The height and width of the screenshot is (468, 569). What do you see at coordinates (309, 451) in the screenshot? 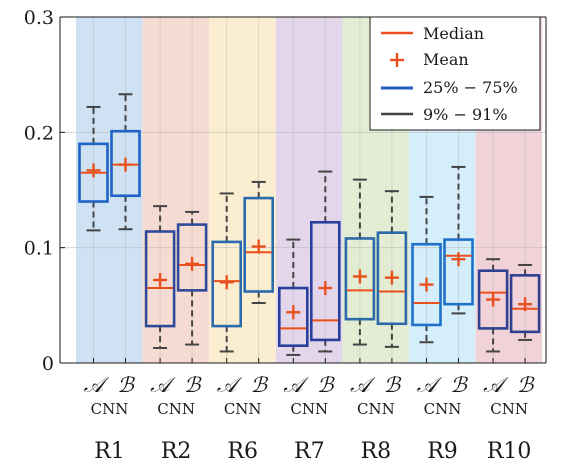
I see `region-label-r7: R7` at bounding box center [309, 451].